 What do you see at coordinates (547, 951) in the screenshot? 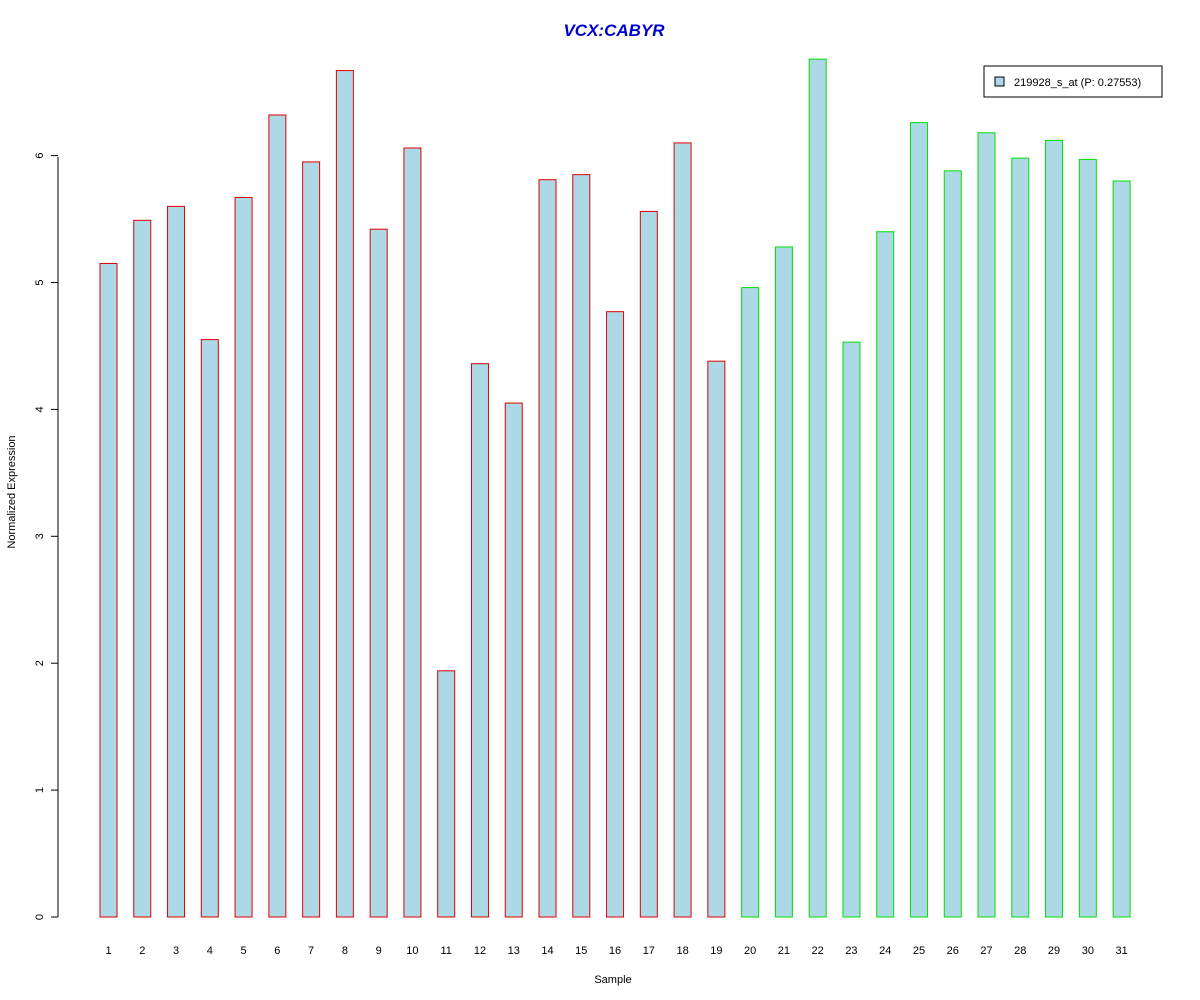
I see `x-tick-label: 14` at bounding box center [547, 951].